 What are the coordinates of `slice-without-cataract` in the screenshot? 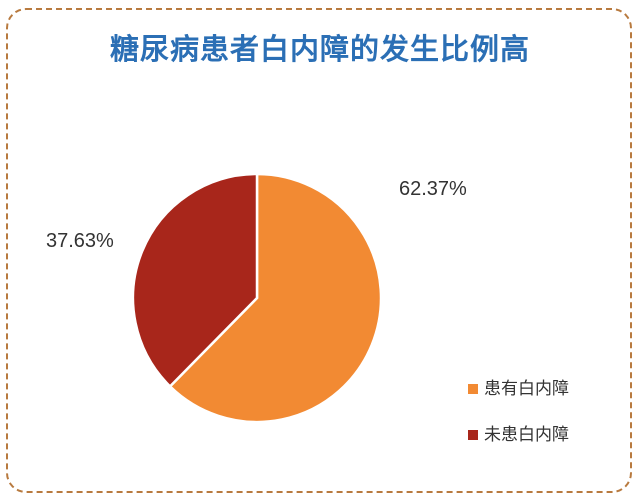 It's located at (195, 280).